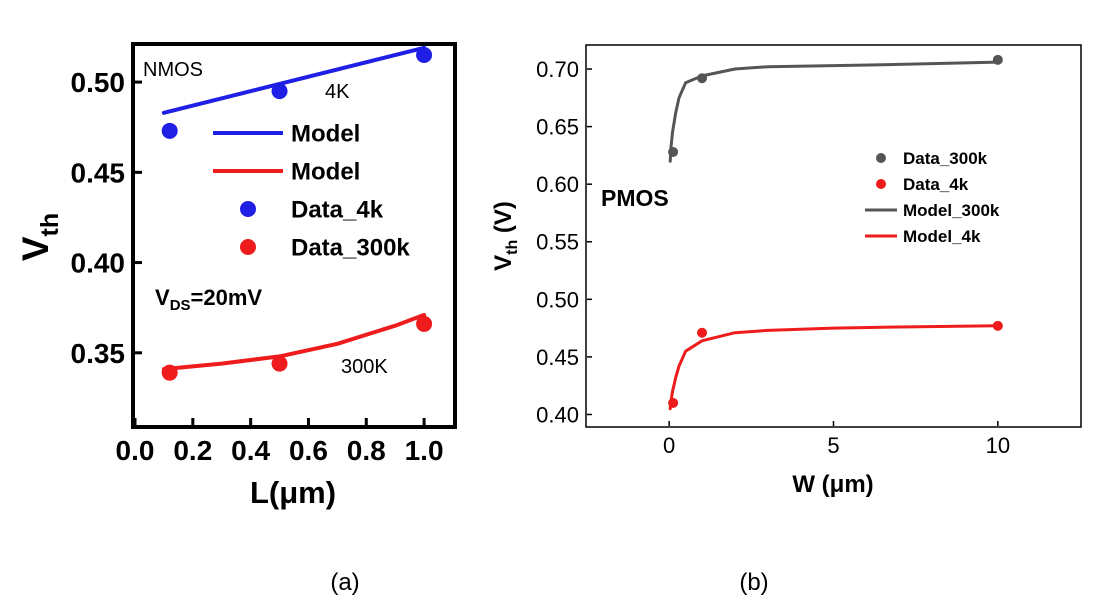  Describe the element at coordinates (173, 70) in the screenshot. I see `annotation-device-a: NMOS` at that location.